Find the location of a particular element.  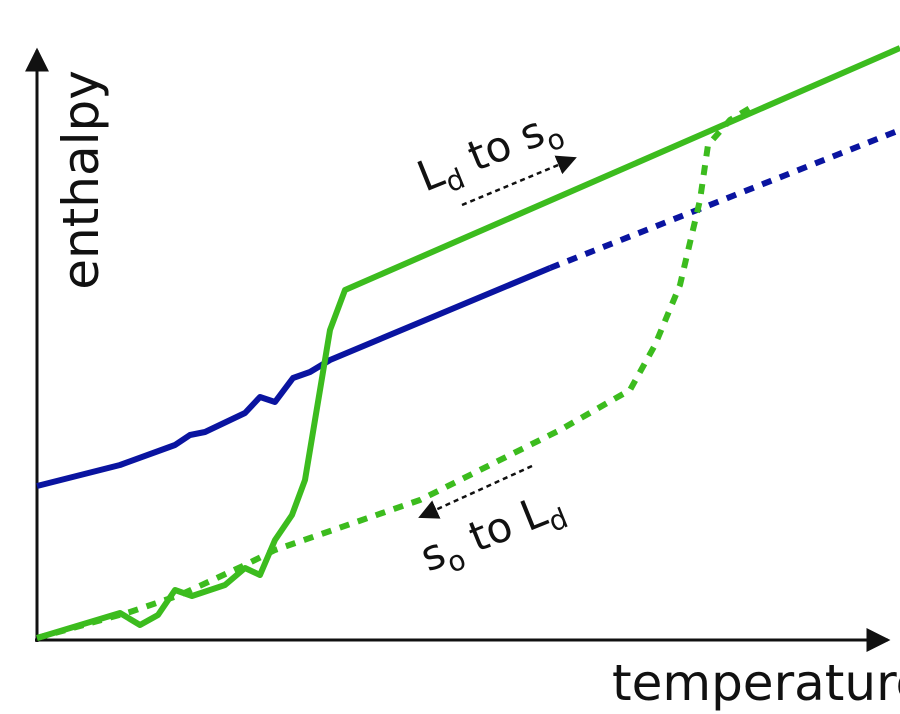

annotation-text: to s is located at coordinates (500, 145).